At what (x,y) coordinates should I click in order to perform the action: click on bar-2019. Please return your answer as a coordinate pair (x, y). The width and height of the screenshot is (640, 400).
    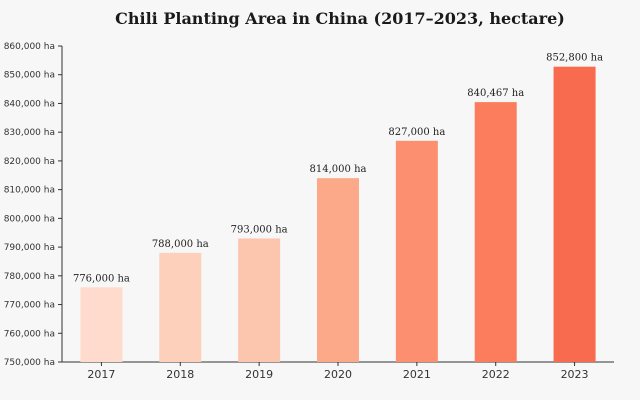
    Looking at the image, I should click on (259, 300).